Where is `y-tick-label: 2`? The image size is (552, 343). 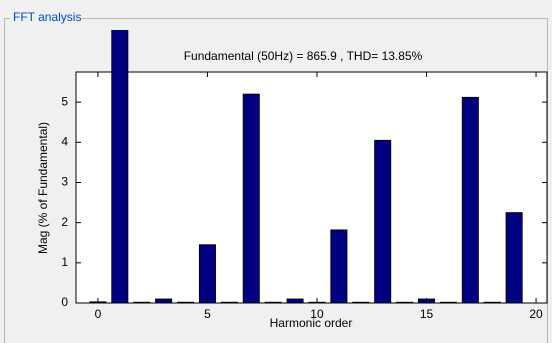
y-tick-label: 2 is located at coordinates (64, 222).